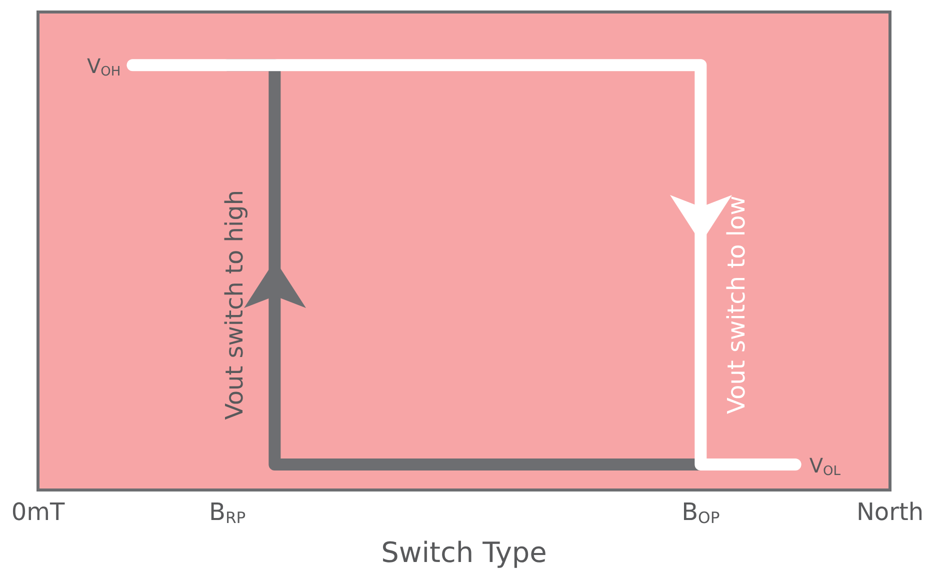 The width and height of the screenshot is (935, 574). I want to click on x-tick-label: 0mT, so click(38, 512).